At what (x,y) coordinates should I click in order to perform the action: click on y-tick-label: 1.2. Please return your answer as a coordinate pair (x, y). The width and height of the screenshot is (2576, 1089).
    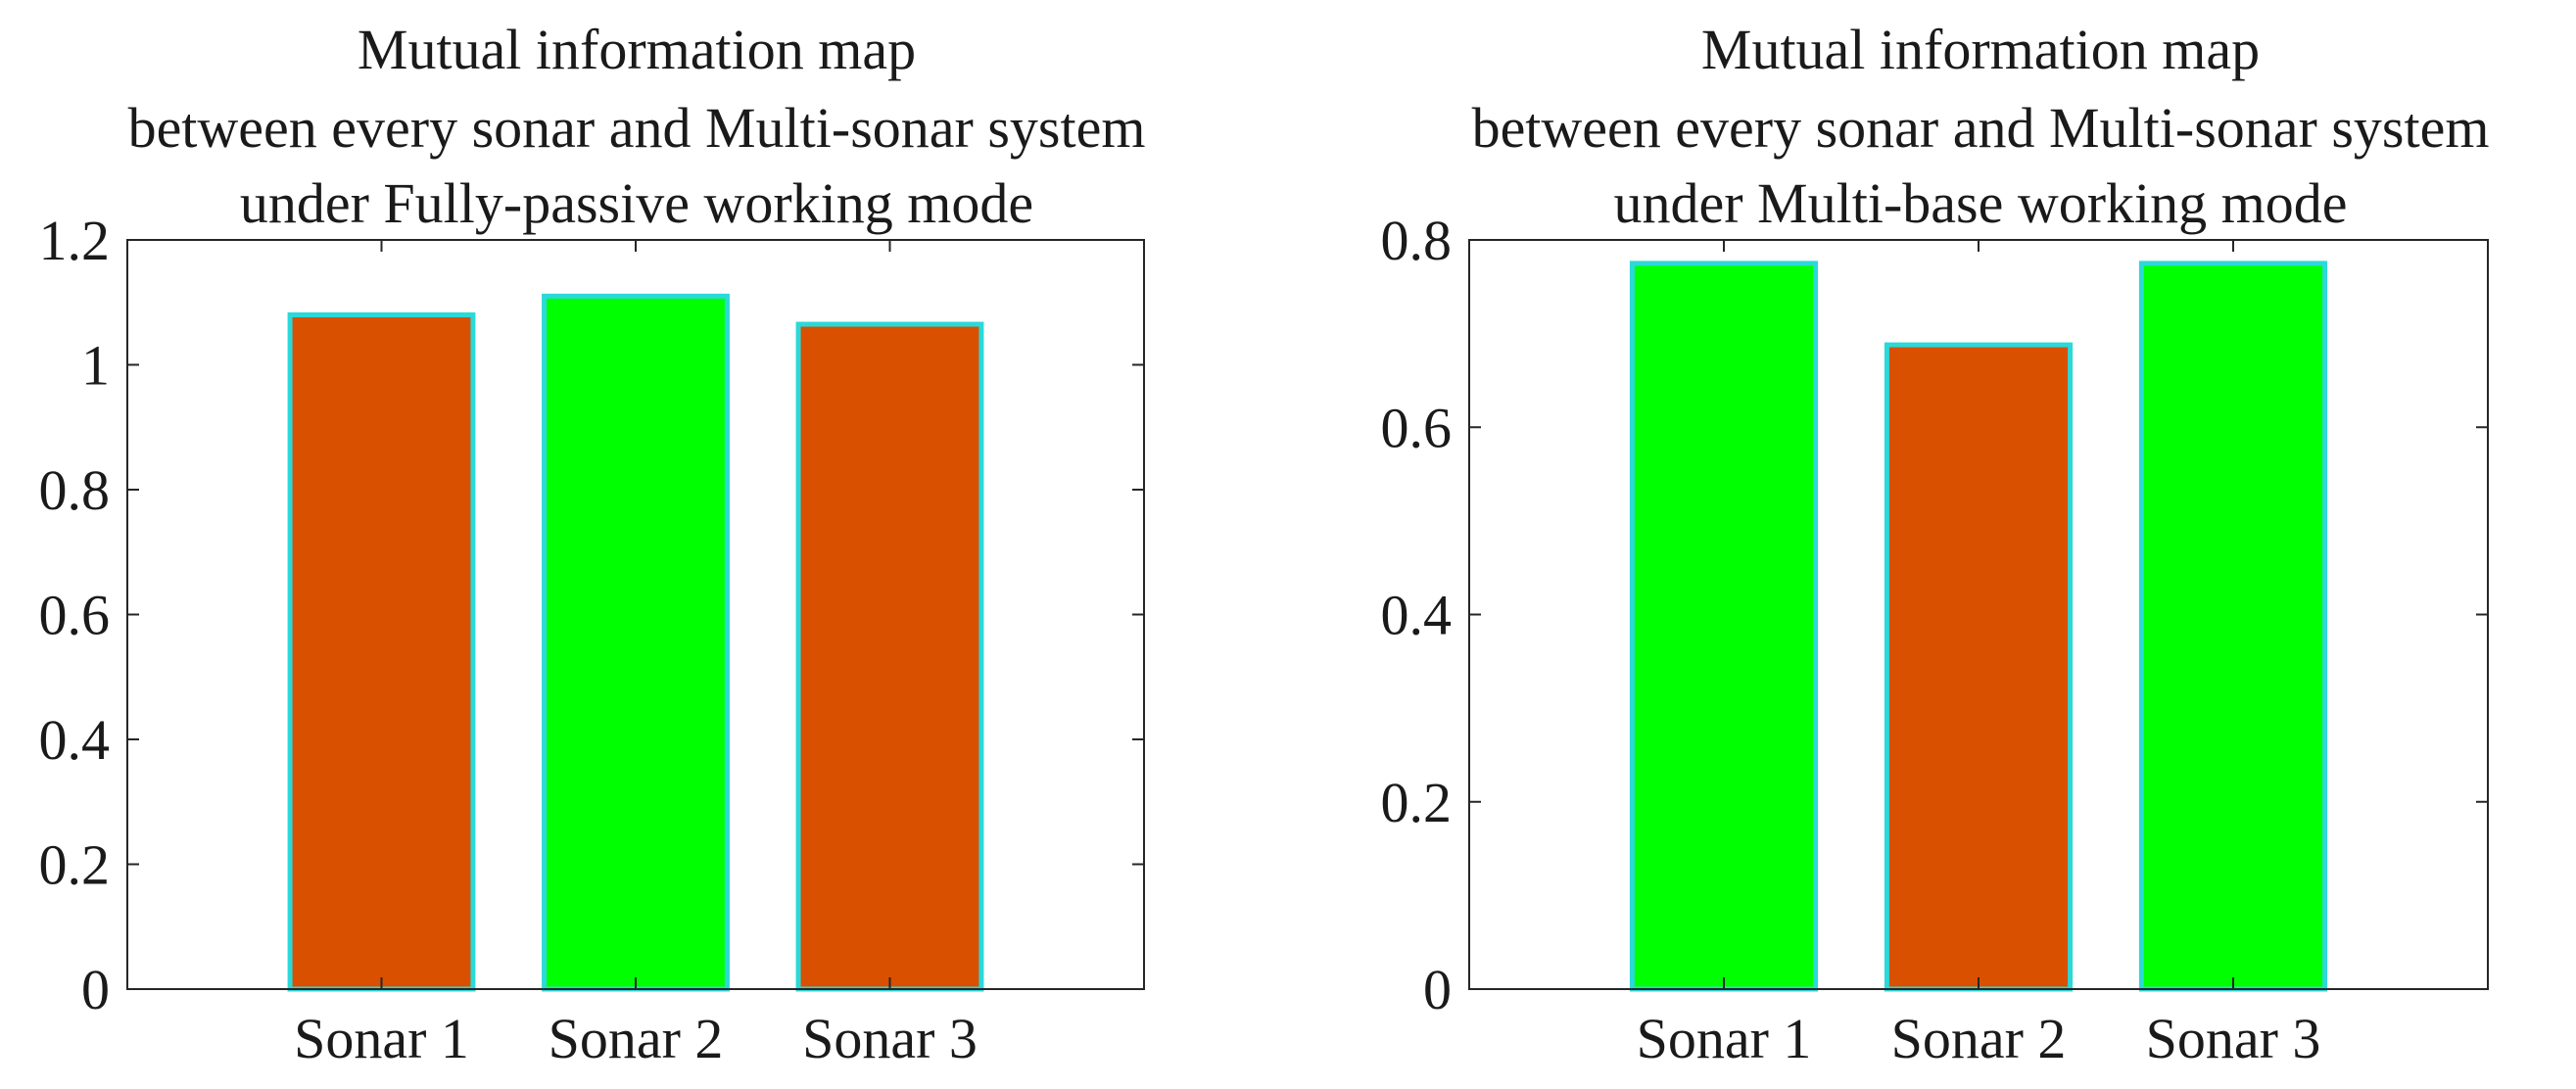
    Looking at the image, I should click on (75, 240).